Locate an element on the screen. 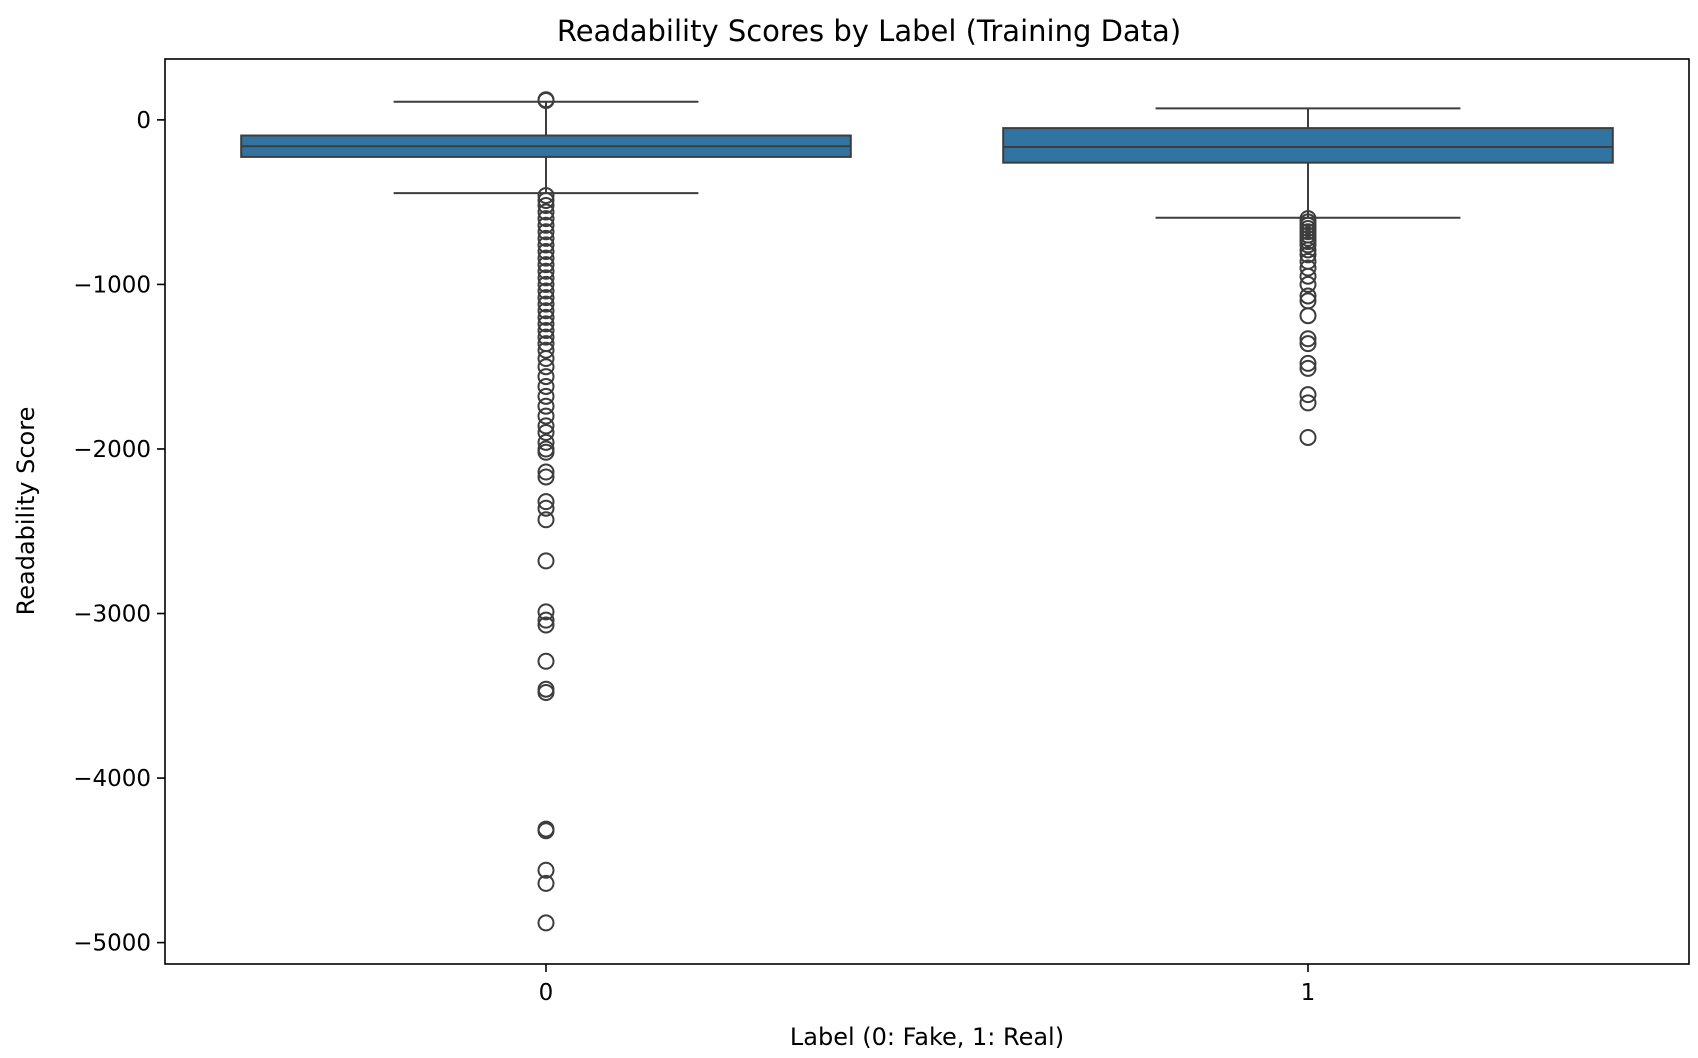 Image resolution: width=1698 pixels, height=1058 pixels. iqr-box is located at coordinates (1308, 145).